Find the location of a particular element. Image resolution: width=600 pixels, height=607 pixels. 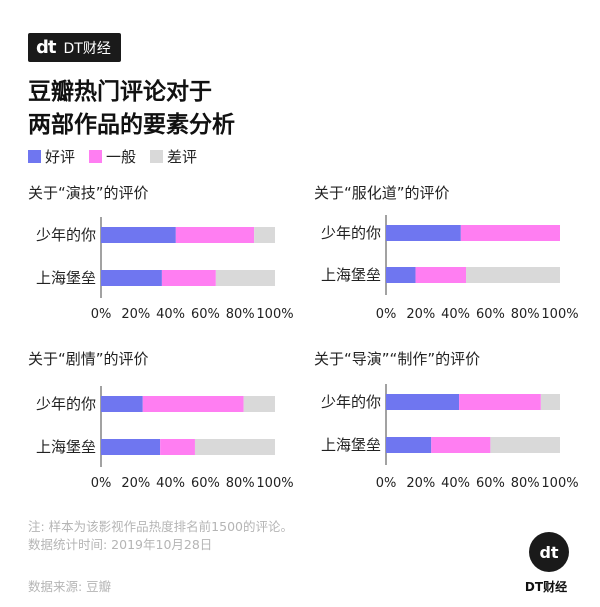

data-source: 数据来源: 豆瓣 is located at coordinates (70, 586).